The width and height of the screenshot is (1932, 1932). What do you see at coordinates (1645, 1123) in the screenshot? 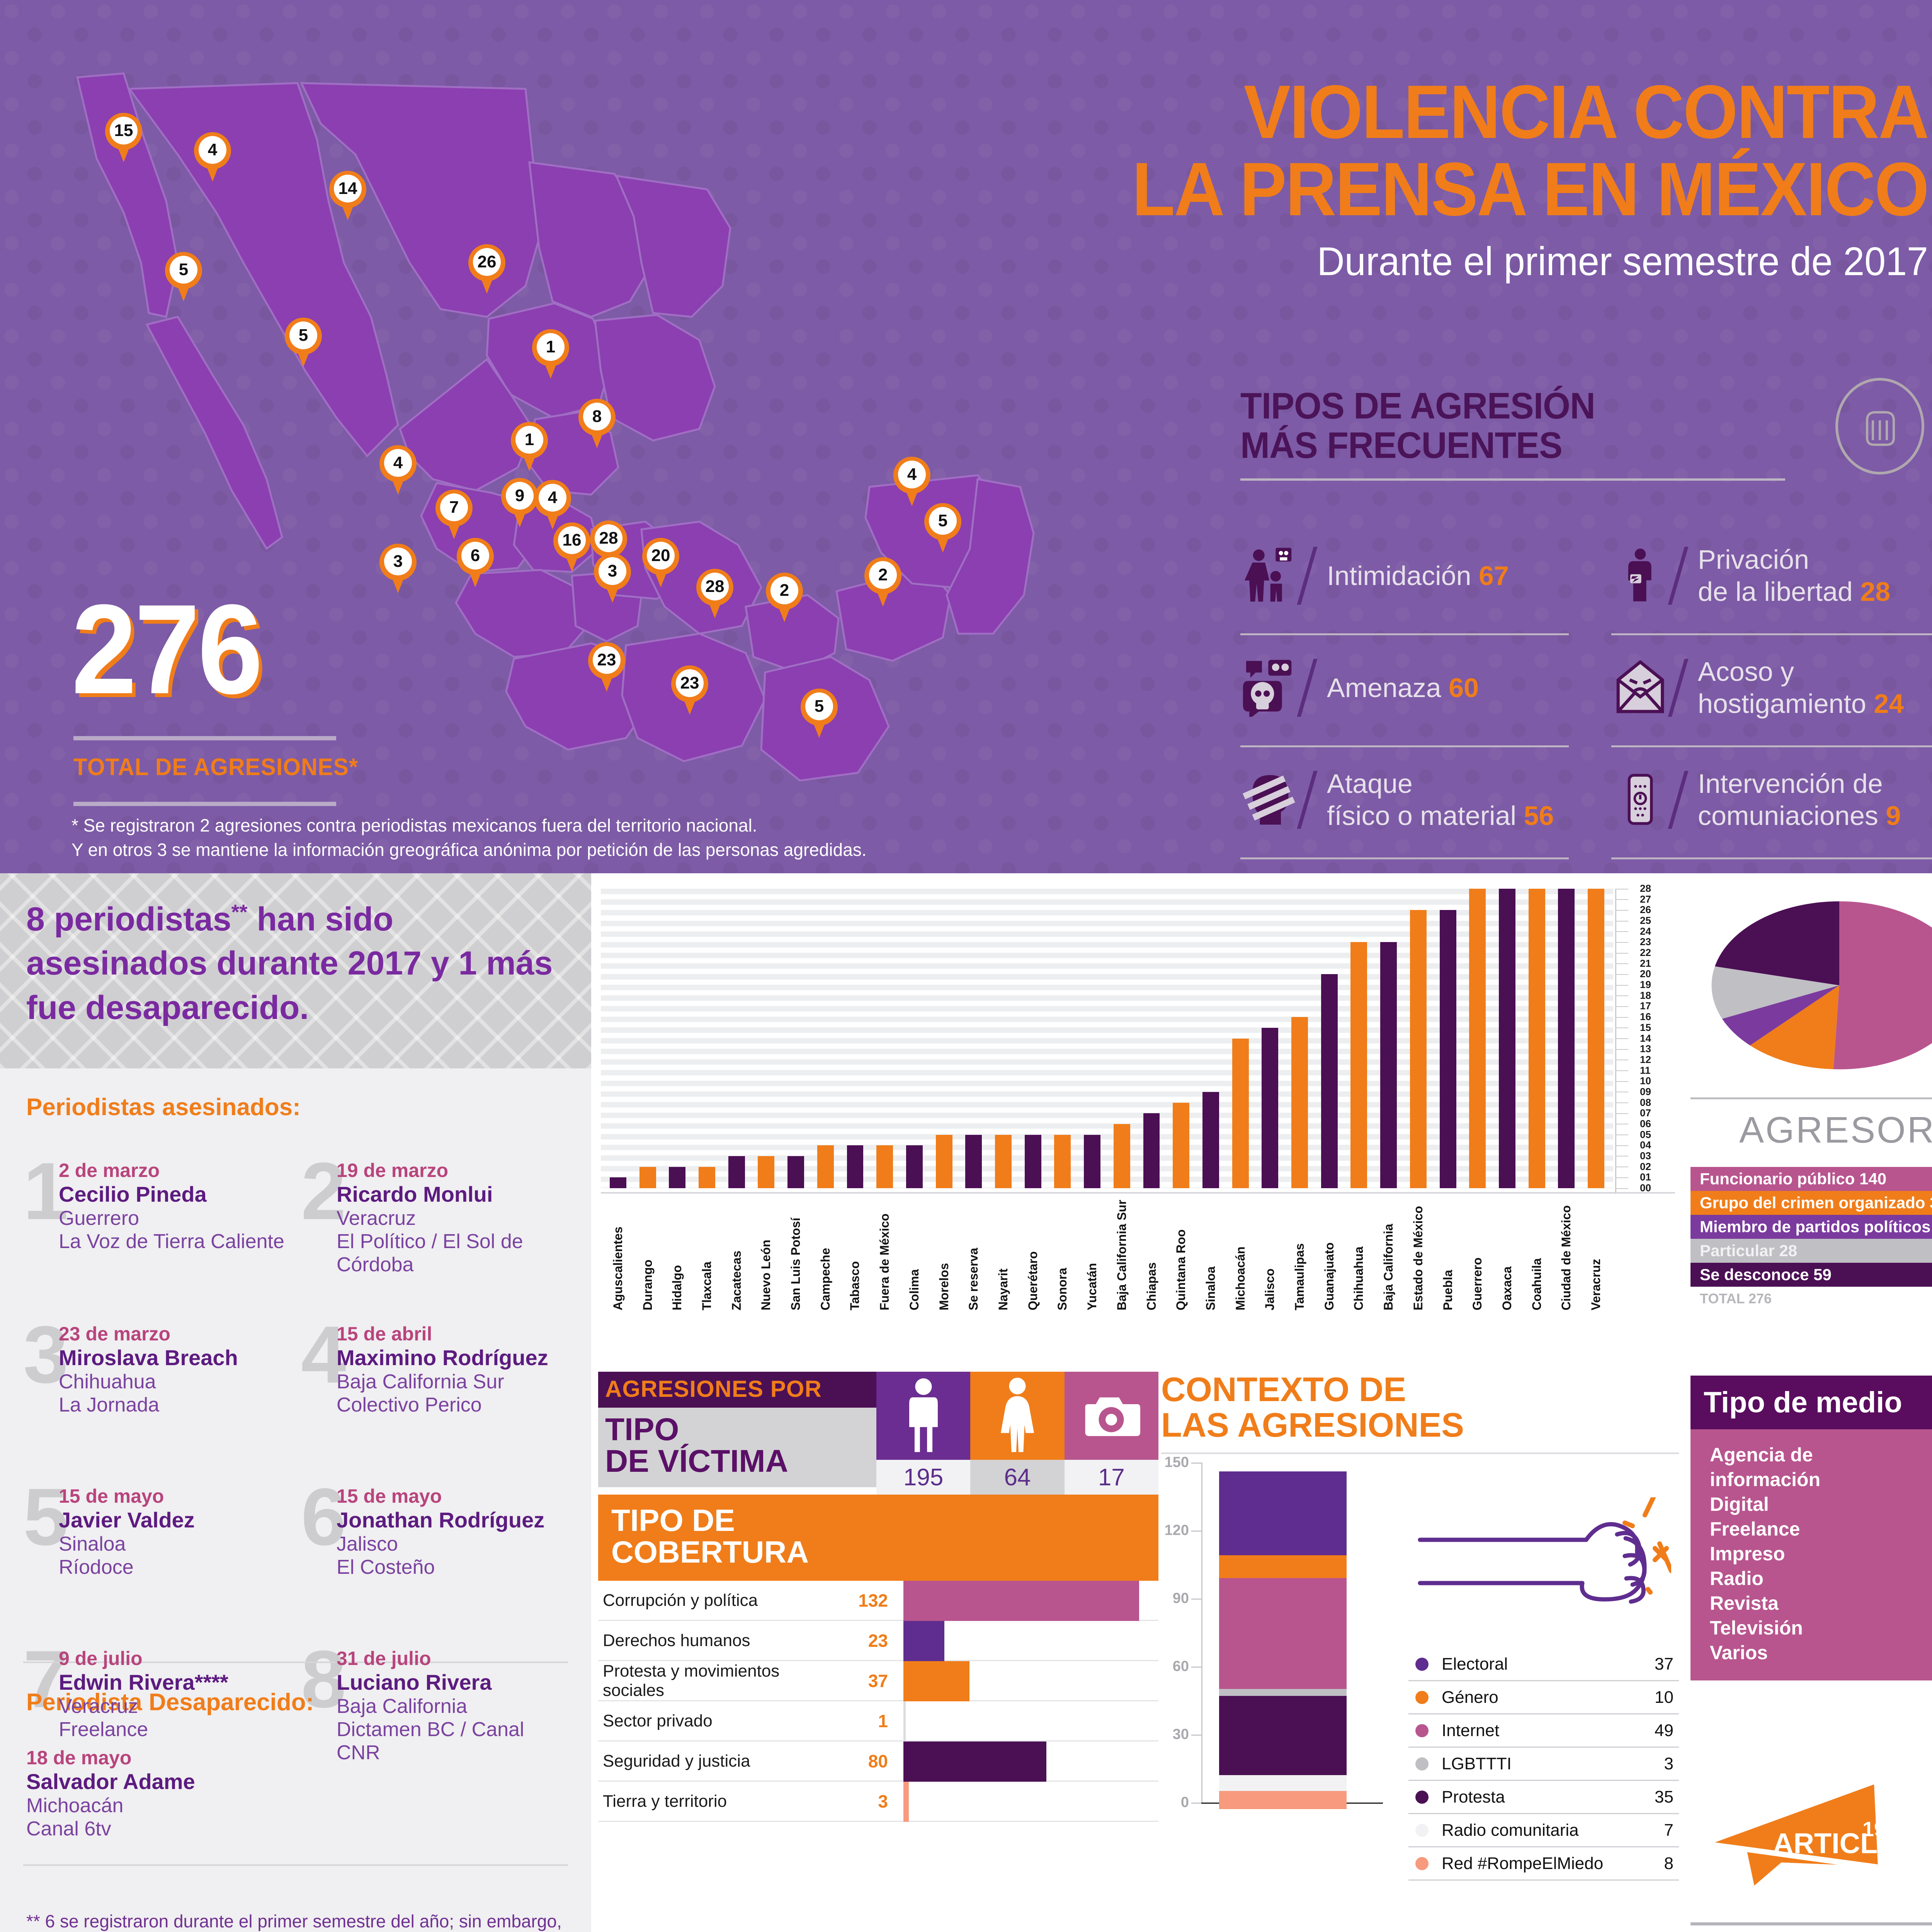
I see `y-tick-label: 06` at bounding box center [1645, 1123].